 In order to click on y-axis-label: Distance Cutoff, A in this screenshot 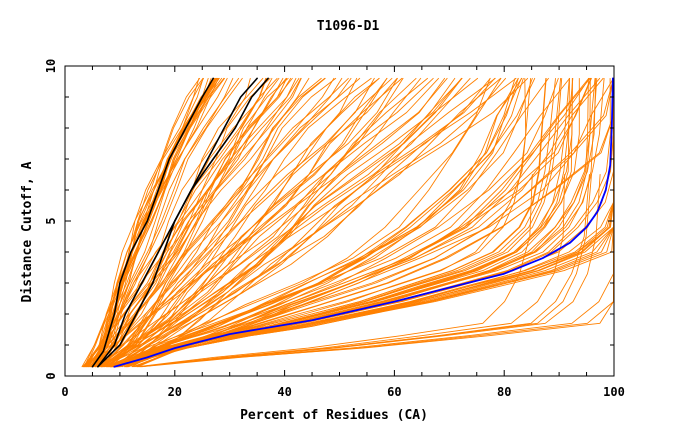, I will do `click(27, 231)`.